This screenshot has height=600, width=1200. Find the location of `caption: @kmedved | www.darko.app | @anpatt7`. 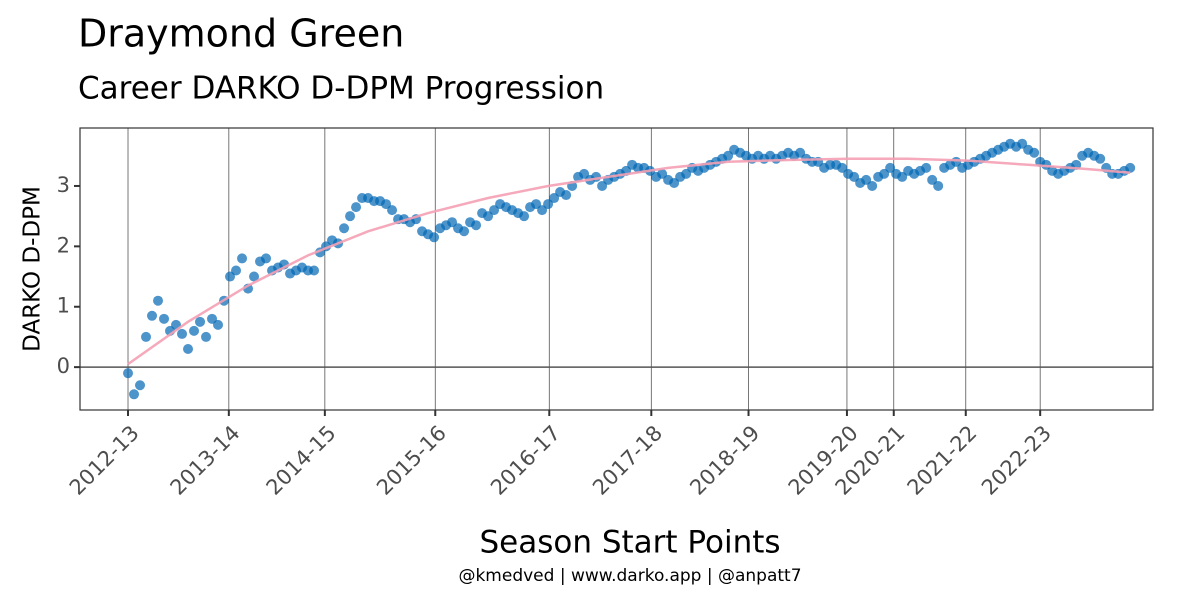

caption: @kmedved | www.darko.app | @anpatt7 is located at coordinates (629, 576).